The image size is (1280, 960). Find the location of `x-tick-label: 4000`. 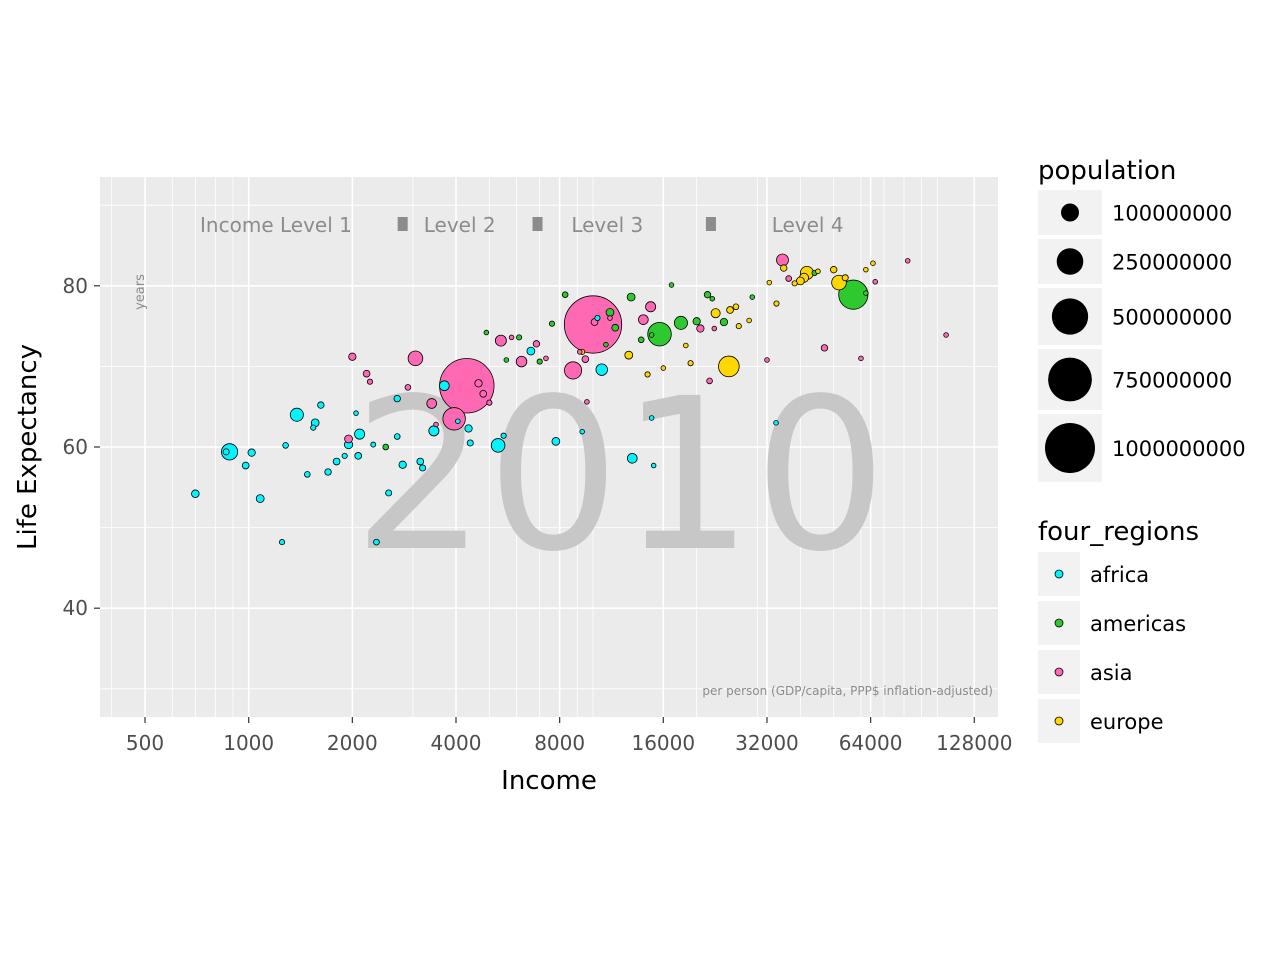

x-tick-label: 4000 is located at coordinates (456, 743).